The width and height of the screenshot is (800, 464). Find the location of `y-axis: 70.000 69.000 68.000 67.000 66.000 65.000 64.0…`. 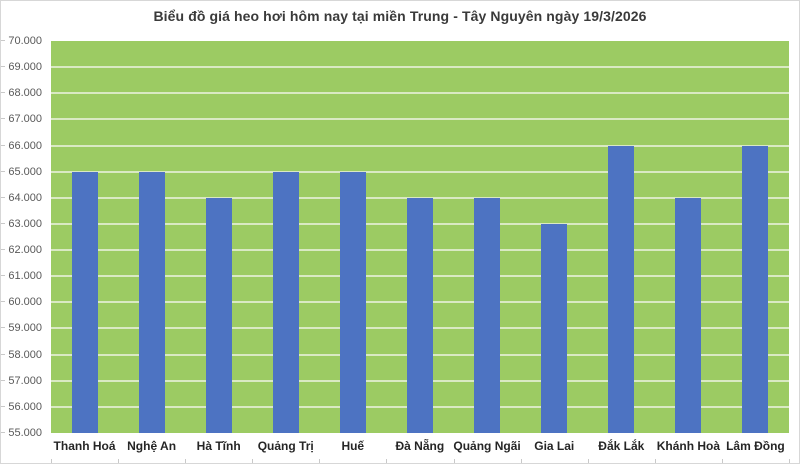

y-axis: 70.000 69.000 68.000 67.000 66.000 65.000 64.0… is located at coordinates (23, 237).